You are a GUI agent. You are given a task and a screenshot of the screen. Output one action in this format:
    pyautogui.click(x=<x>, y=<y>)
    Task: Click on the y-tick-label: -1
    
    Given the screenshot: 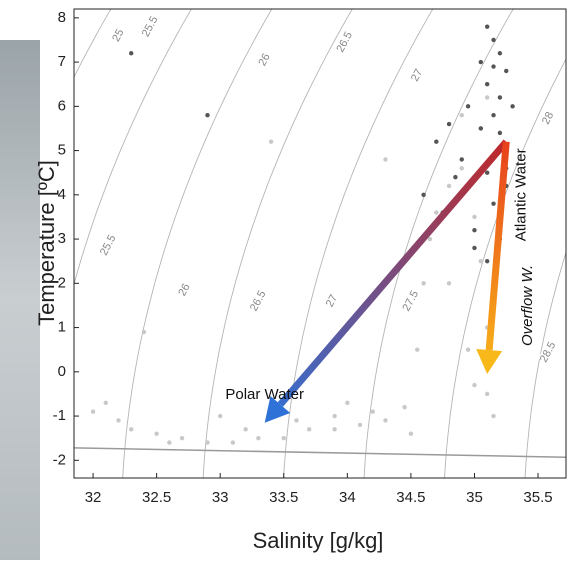 What is the action you would take?
    pyautogui.click(x=59, y=415)
    